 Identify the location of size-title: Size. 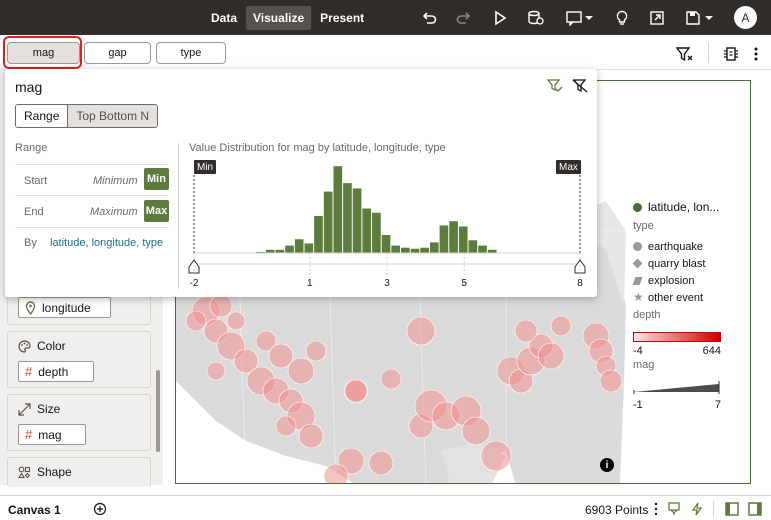
(49, 409).